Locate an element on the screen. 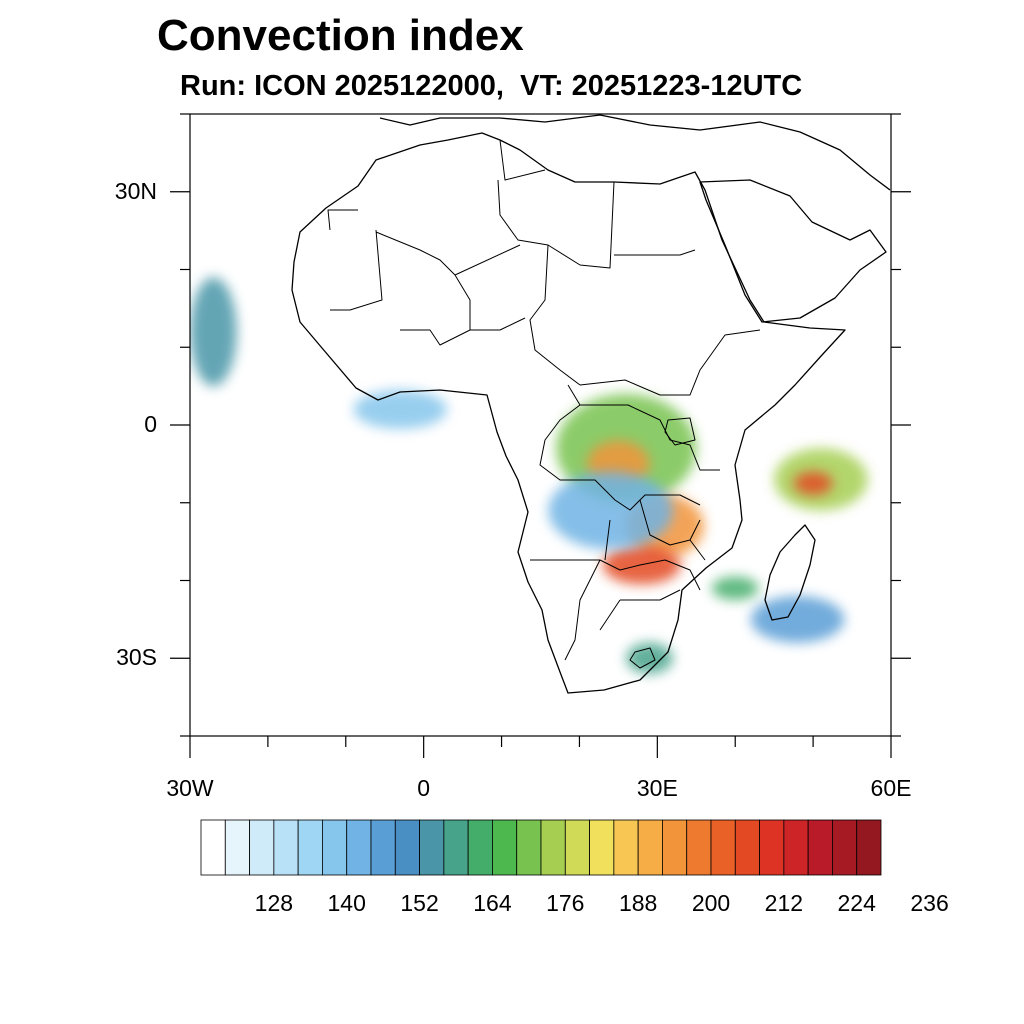 The image size is (1024, 1024). lon-label: 60E is located at coordinates (891, 788).